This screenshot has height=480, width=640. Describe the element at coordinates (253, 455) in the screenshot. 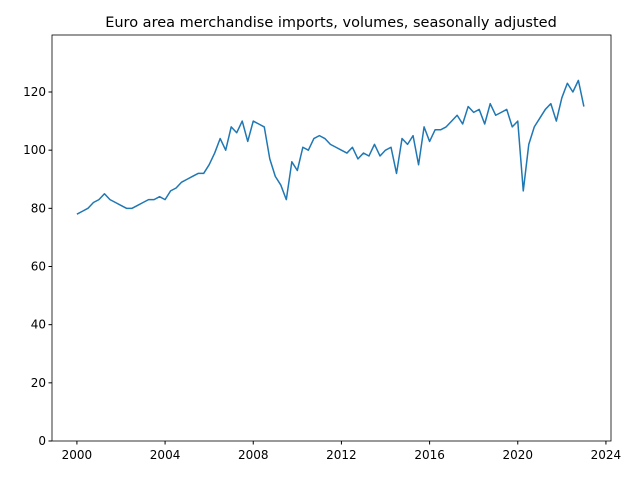

I see `x-tick-label: 2008` at that location.